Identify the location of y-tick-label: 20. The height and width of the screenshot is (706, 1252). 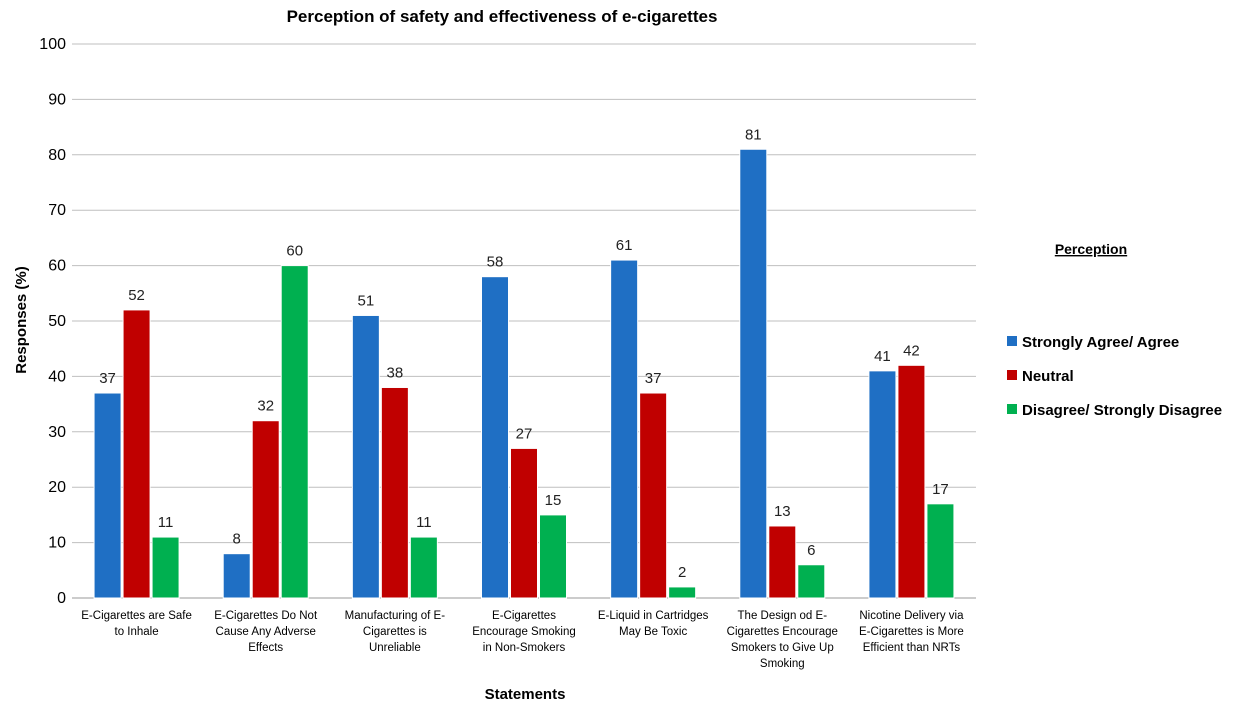
(57, 487).